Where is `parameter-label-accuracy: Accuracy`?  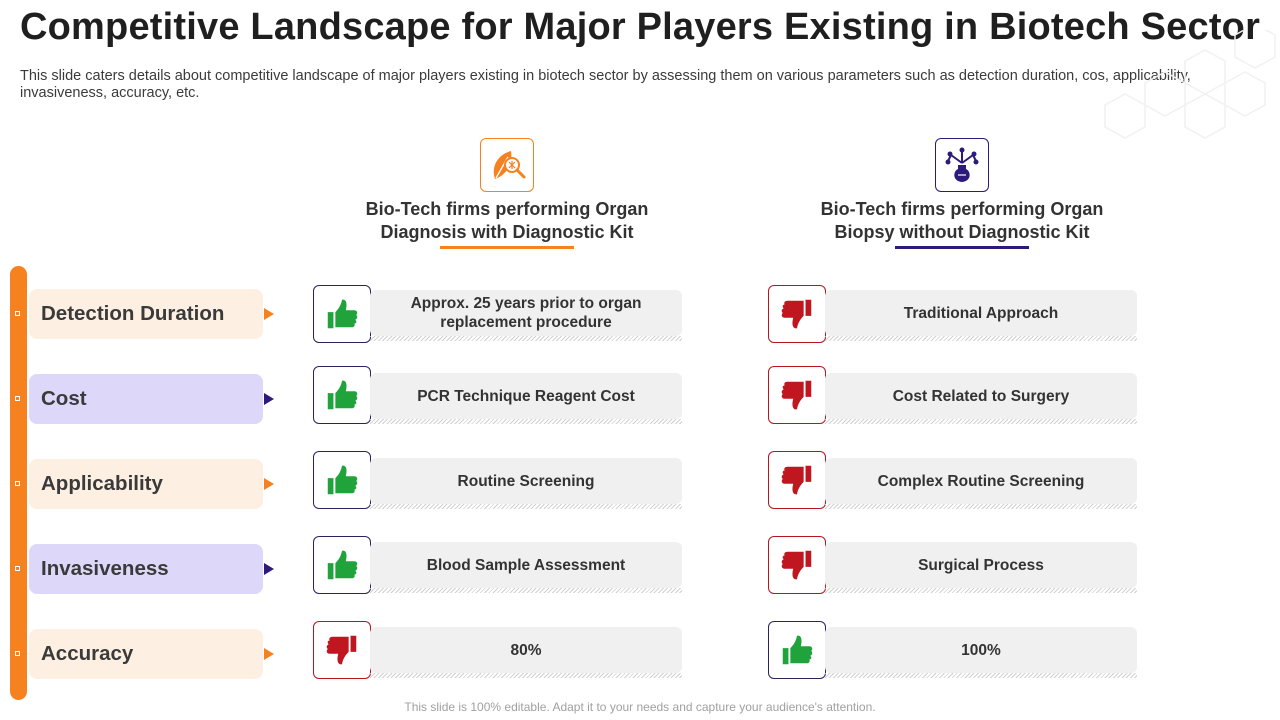 parameter-label-accuracy: Accuracy is located at coordinates (146, 654).